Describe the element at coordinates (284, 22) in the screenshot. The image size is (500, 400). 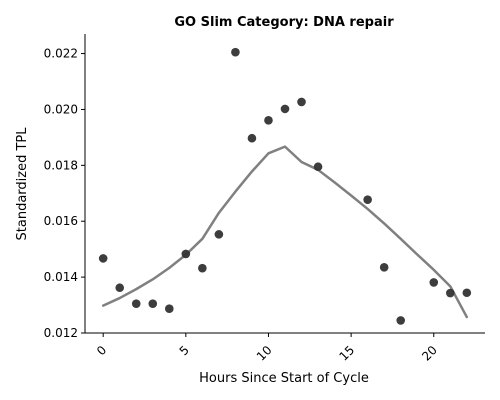
I see `chart-title: GO Slim Category: DNA repair` at that location.